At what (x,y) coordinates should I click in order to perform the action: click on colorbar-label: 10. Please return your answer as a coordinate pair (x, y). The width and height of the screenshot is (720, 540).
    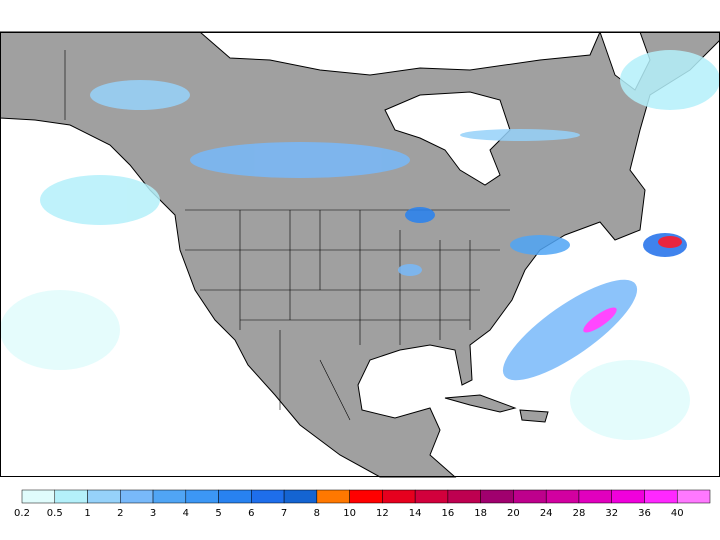
    Looking at the image, I should click on (349, 513).